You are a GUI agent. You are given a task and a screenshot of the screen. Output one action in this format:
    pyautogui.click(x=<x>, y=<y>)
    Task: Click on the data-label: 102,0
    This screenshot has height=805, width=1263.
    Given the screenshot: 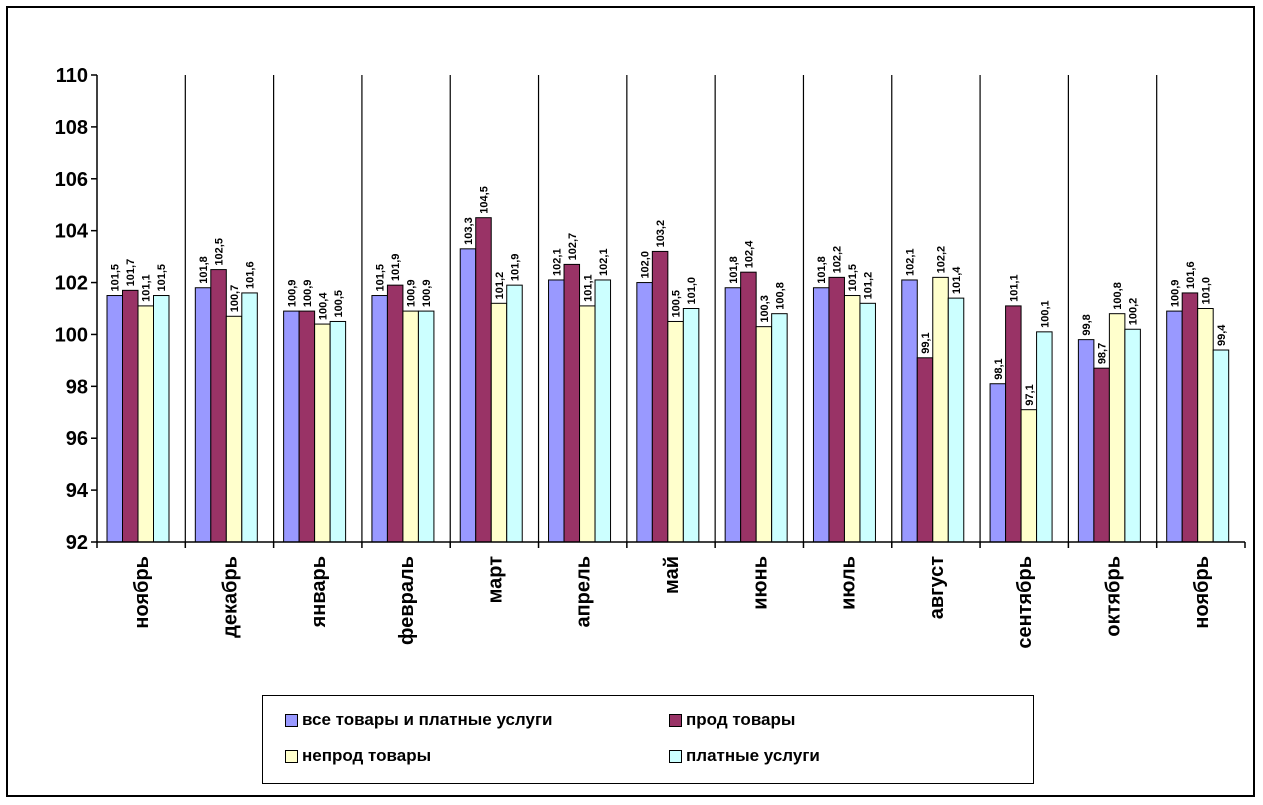 What is the action you would take?
    pyautogui.click(x=646, y=265)
    